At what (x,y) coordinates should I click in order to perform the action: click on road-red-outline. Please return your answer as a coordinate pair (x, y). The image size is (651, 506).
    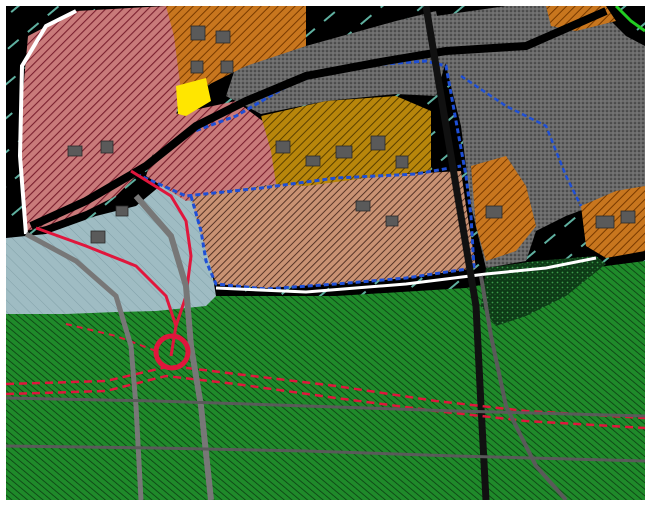
    Looking at the image, I should click on (106, 291).